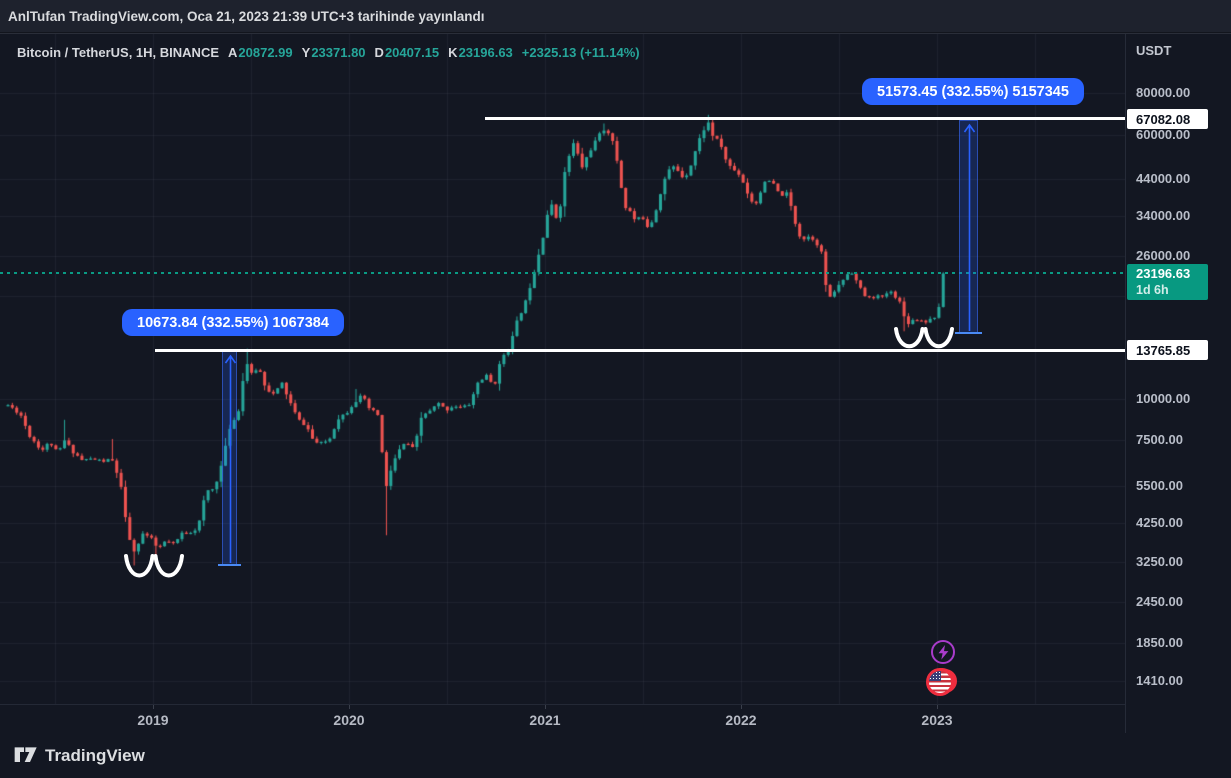 Image resolution: width=1231 pixels, height=778 pixels. I want to click on brand-text: TradingView, so click(95, 755).